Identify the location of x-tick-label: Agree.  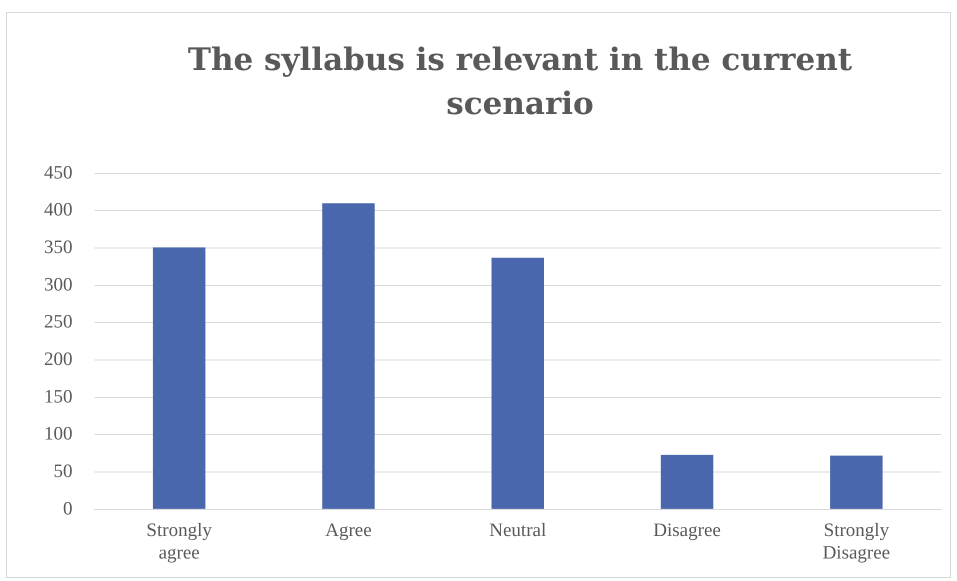
(348, 530).